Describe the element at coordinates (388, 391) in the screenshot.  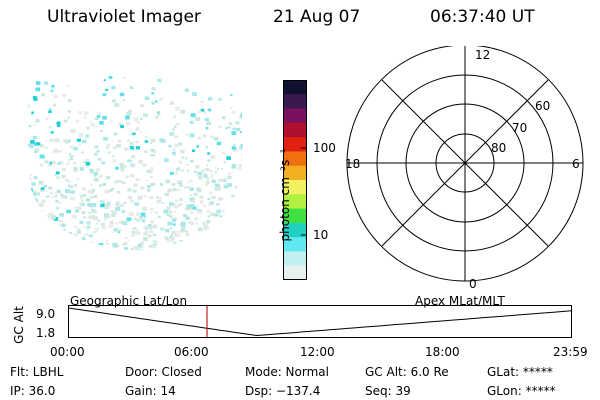
I see `seq-value: Seq: 39` at that location.